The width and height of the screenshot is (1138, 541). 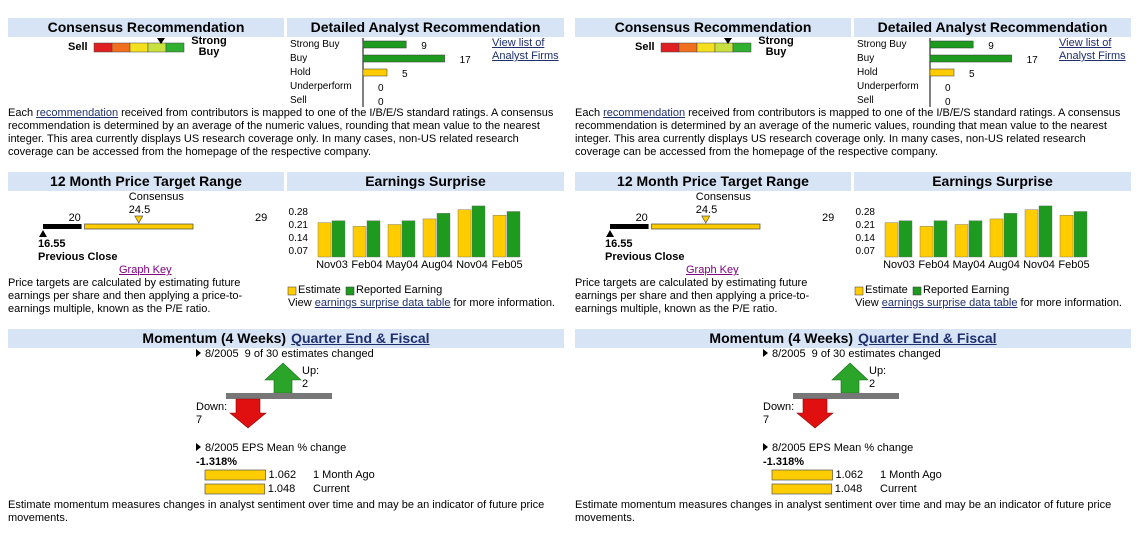 I want to click on y-tick-label: 0.21, so click(x=865, y=225).